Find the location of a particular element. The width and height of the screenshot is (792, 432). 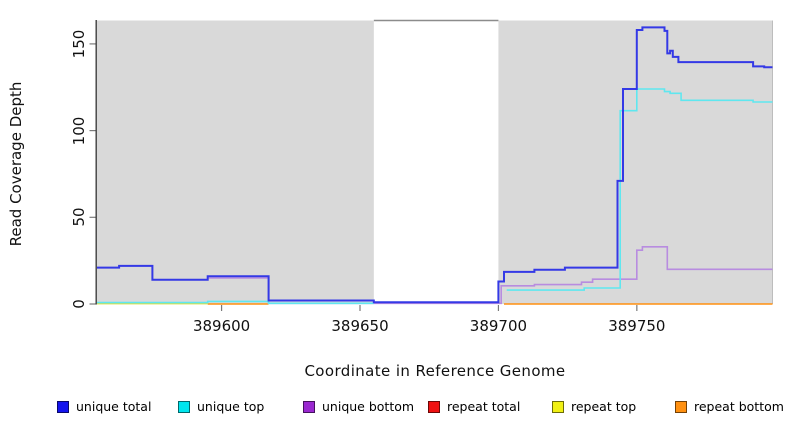

legend-label: unique bottom is located at coordinates (368, 406).